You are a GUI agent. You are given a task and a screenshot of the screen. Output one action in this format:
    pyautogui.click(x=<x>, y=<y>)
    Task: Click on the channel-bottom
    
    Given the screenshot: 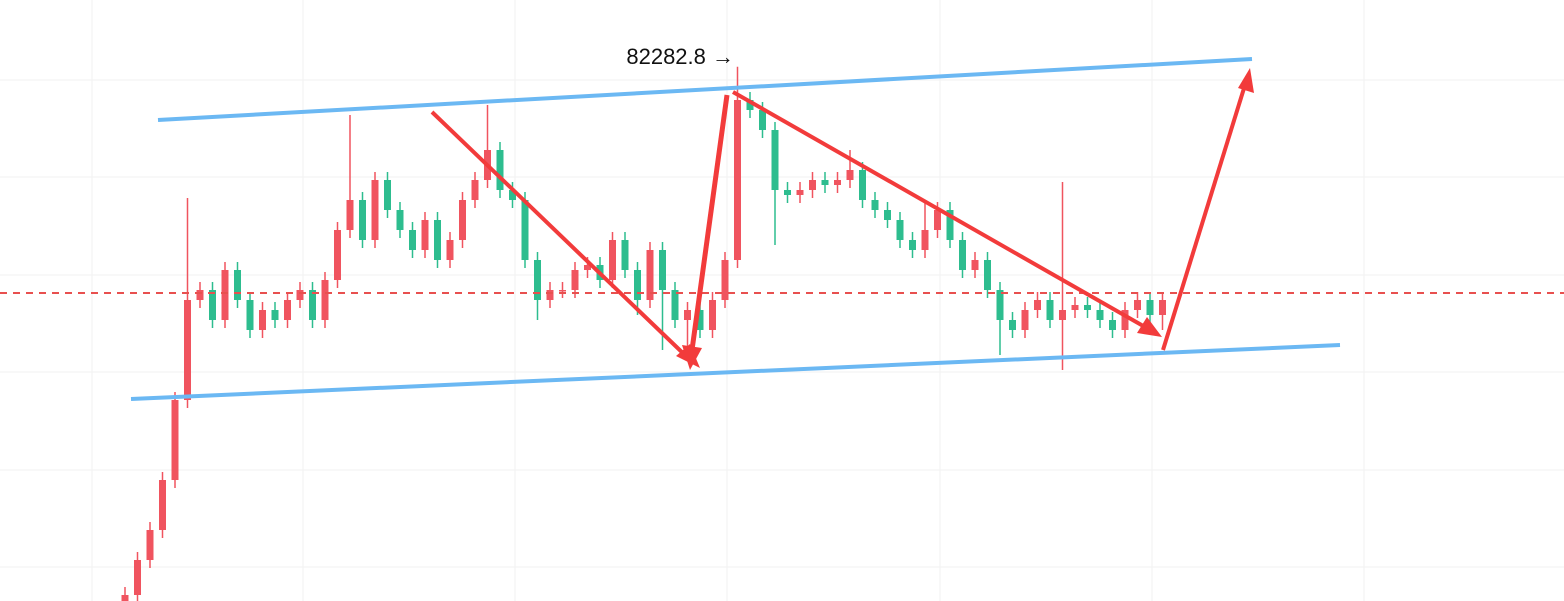 What is the action you would take?
    pyautogui.click(x=735, y=372)
    